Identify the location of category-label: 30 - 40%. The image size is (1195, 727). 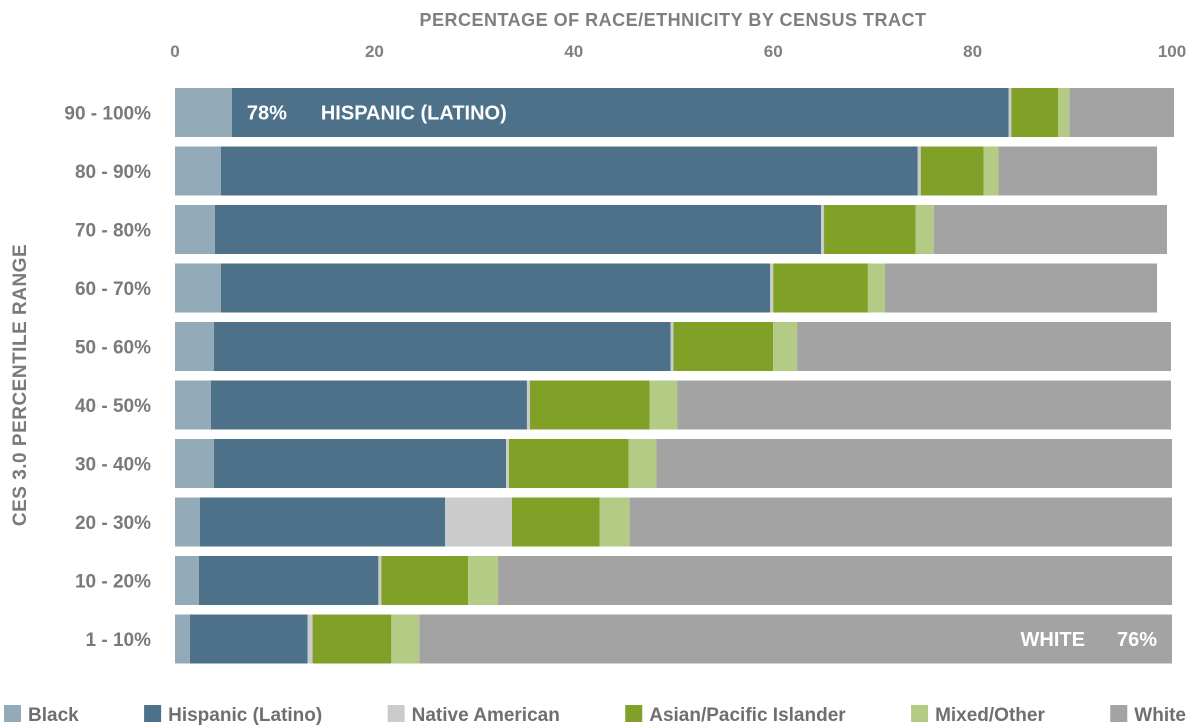
(113, 465).